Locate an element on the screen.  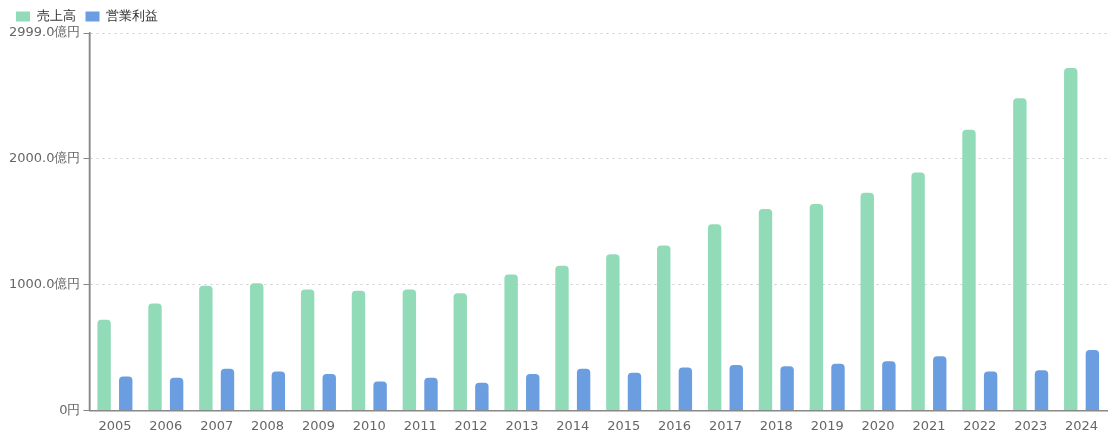
x-tick-label: 2012 is located at coordinates (471, 425).